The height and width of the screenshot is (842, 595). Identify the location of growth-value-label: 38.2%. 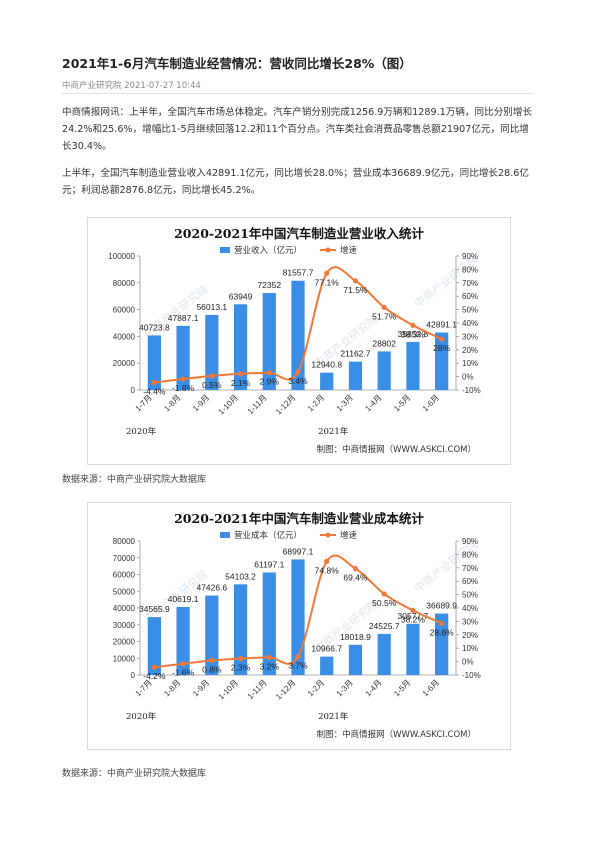
(413, 619).